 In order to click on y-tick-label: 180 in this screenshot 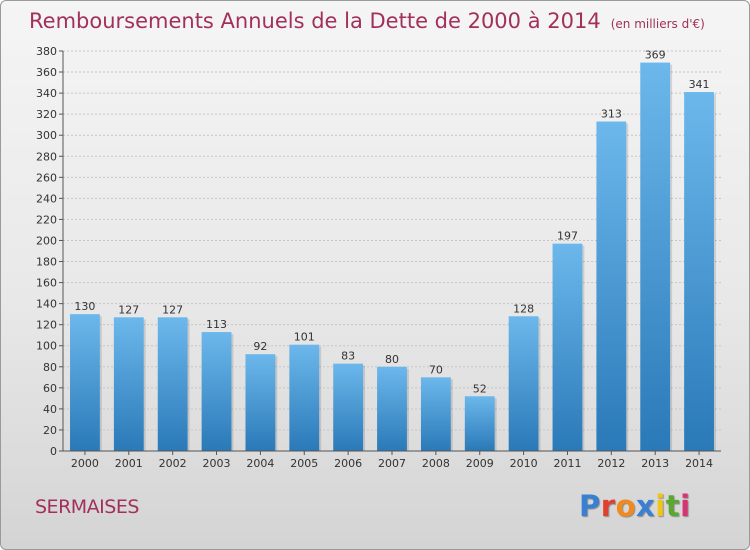, I will do `click(46, 262)`.